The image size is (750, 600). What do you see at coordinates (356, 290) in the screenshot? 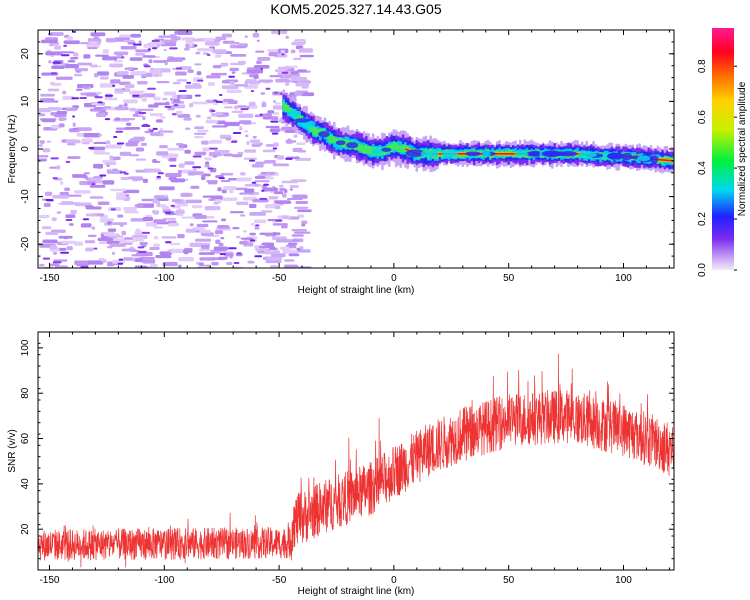
I see `spectrogram-xlabel: Height of straight line (km)` at bounding box center [356, 290].